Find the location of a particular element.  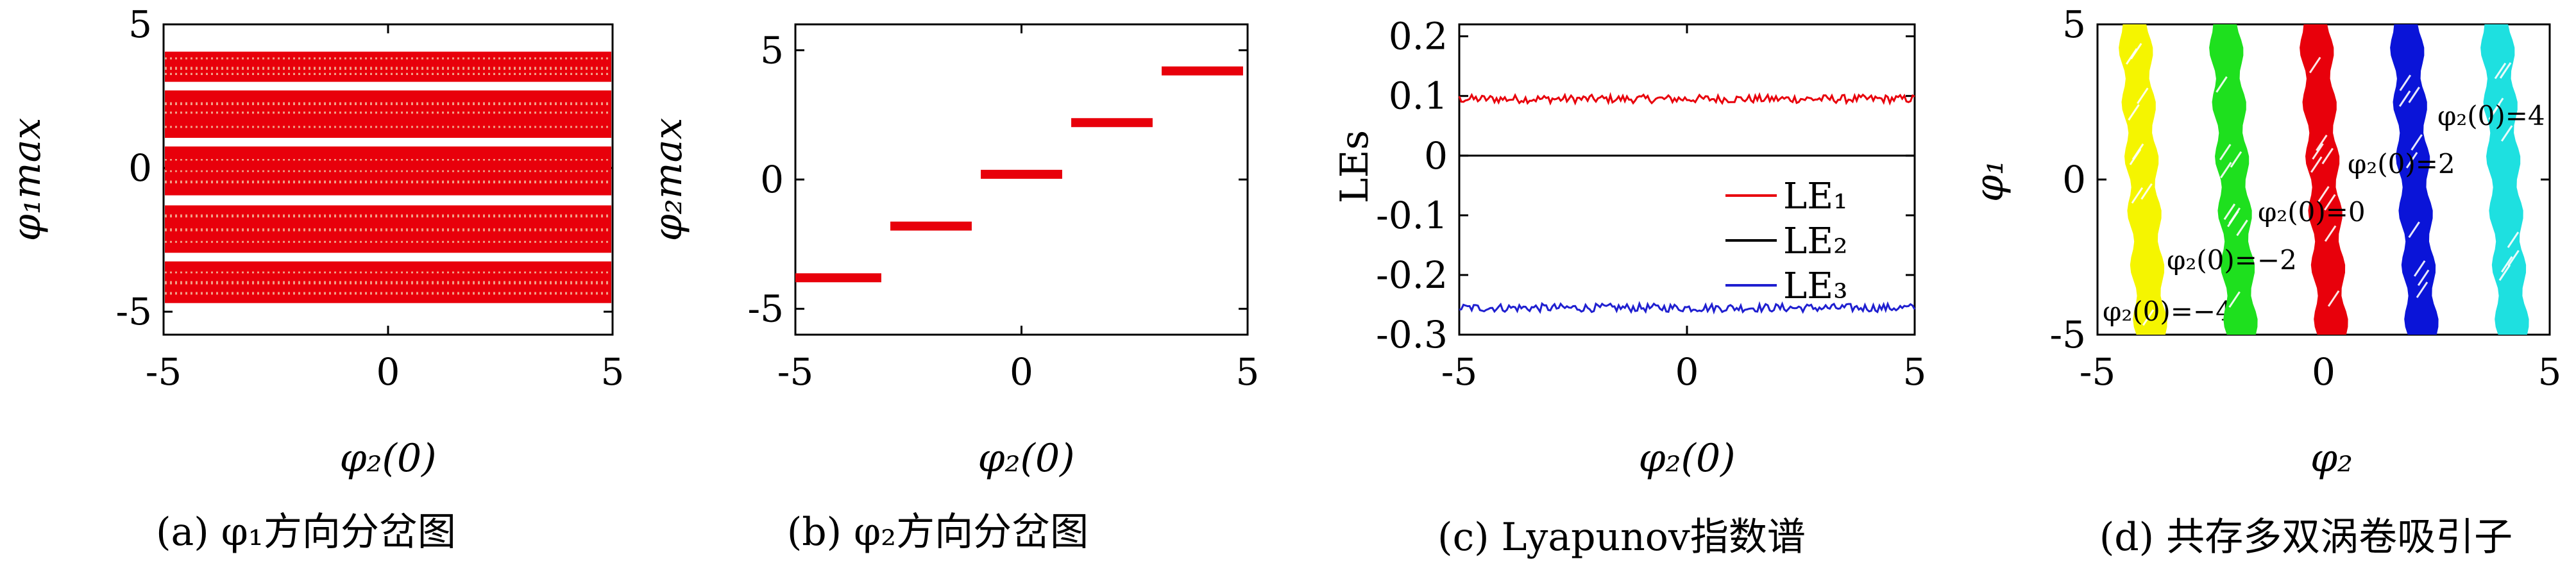

caption-b: (b) φ₂方向分岔图 is located at coordinates (938, 532).